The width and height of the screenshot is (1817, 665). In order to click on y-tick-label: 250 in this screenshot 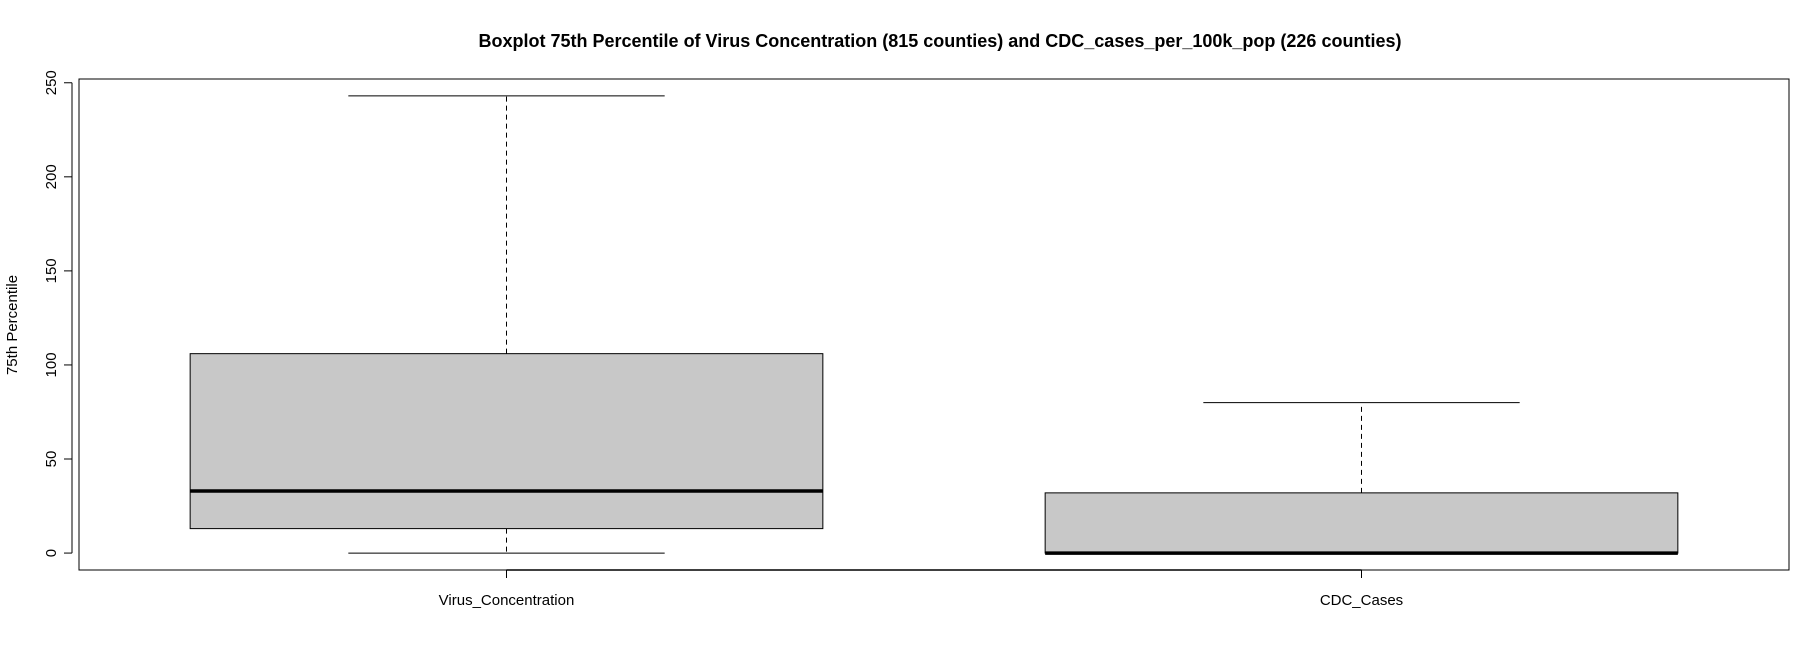, I will do `click(51, 82)`.